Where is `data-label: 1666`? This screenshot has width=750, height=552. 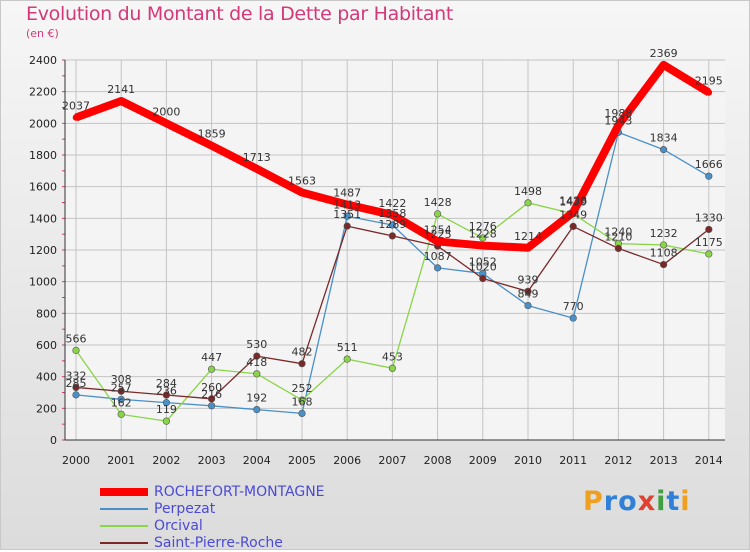 data-label: 1666 is located at coordinates (709, 164).